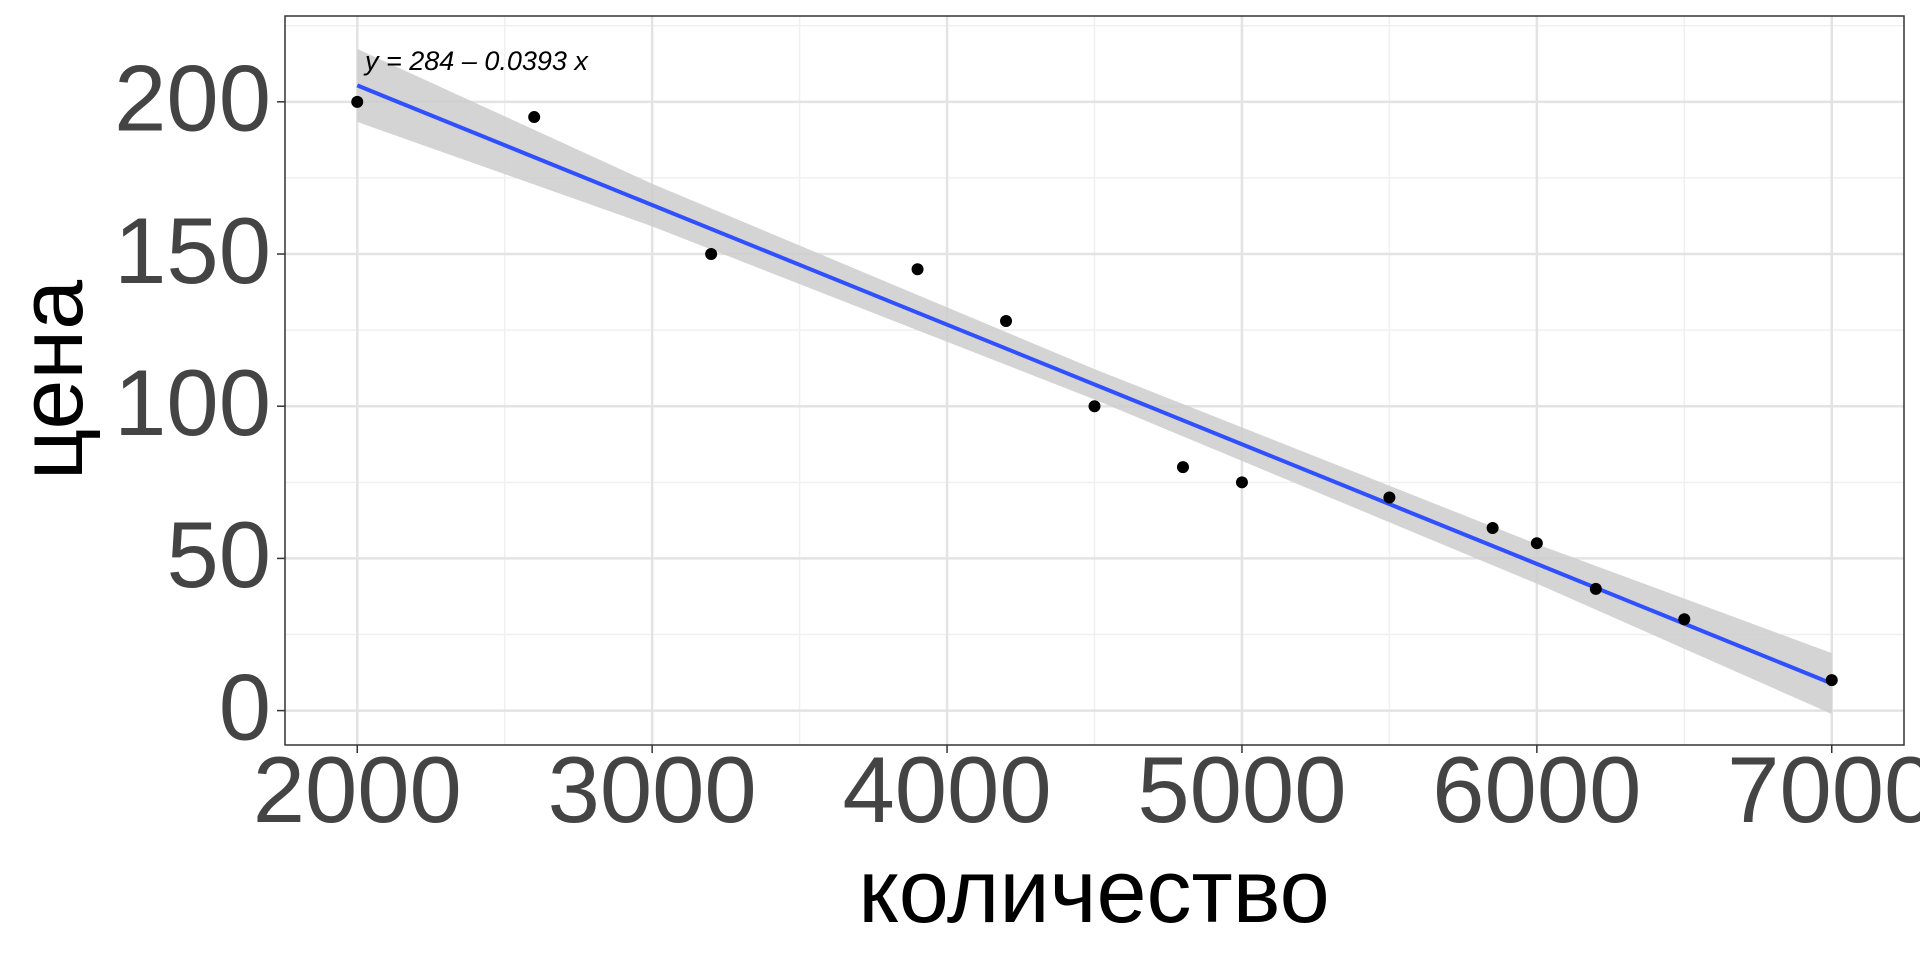 The width and height of the screenshot is (1920, 960). Describe the element at coordinates (1823, 789) in the screenshot. I see `x-tick-label: 7000` at that location.